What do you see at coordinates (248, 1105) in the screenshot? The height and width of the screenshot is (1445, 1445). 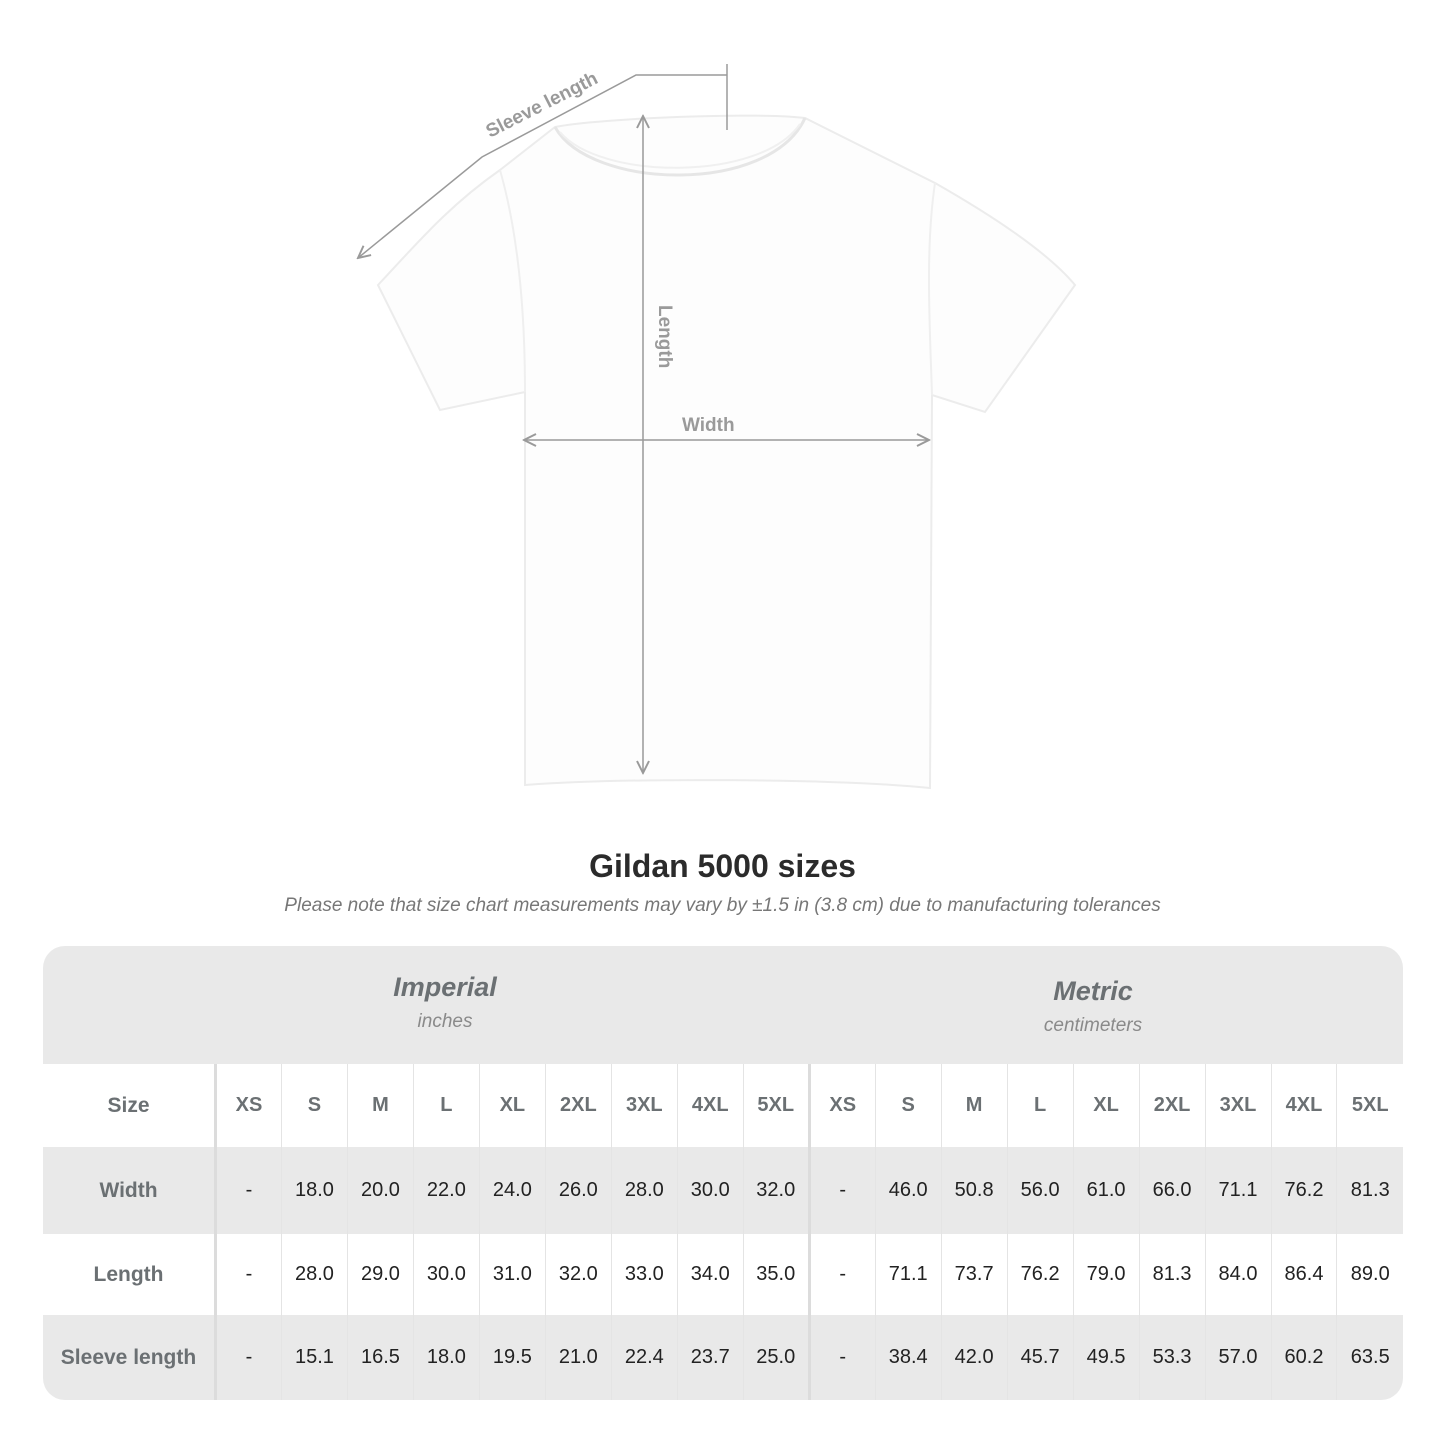 I see `imperial-size-header: XS` at bounding box center [248, 1105].